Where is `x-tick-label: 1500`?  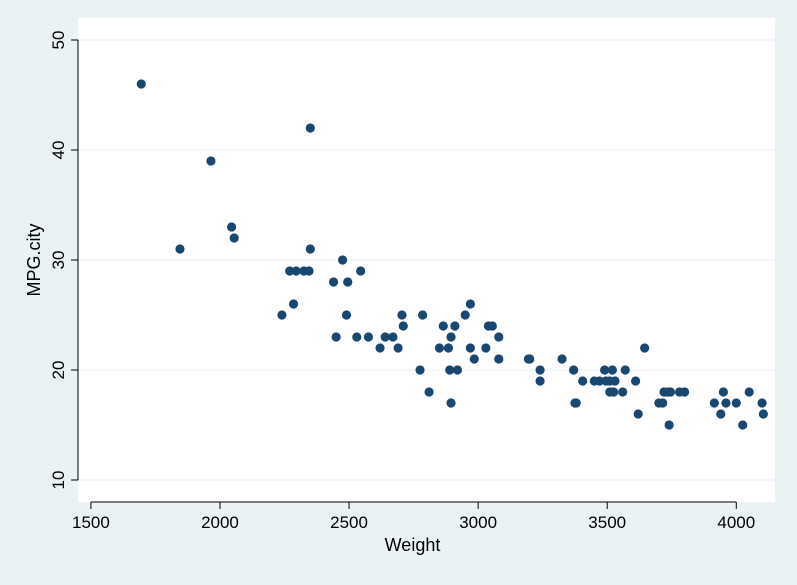 x-tick-label: 1500 is located at coordinates (91, 522).